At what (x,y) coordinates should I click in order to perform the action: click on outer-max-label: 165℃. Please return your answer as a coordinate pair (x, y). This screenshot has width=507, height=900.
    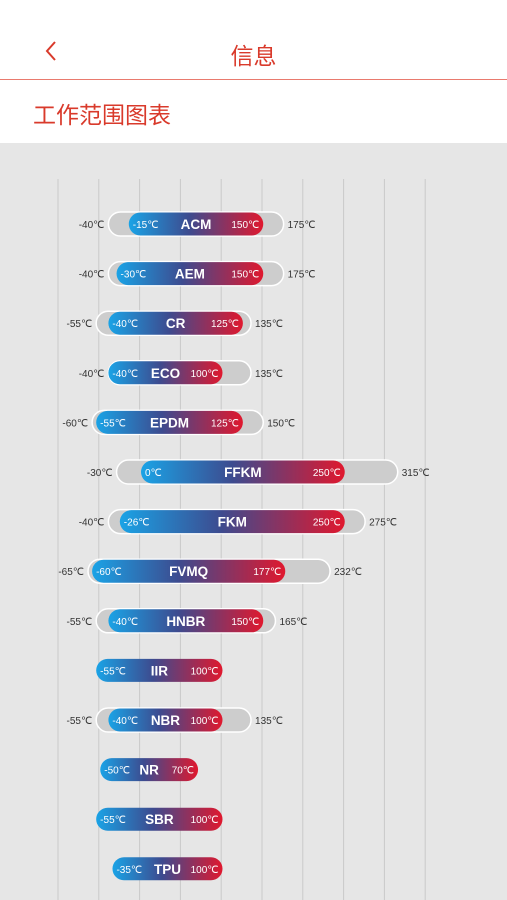
    Looking at the image, I should click on (293, 622).